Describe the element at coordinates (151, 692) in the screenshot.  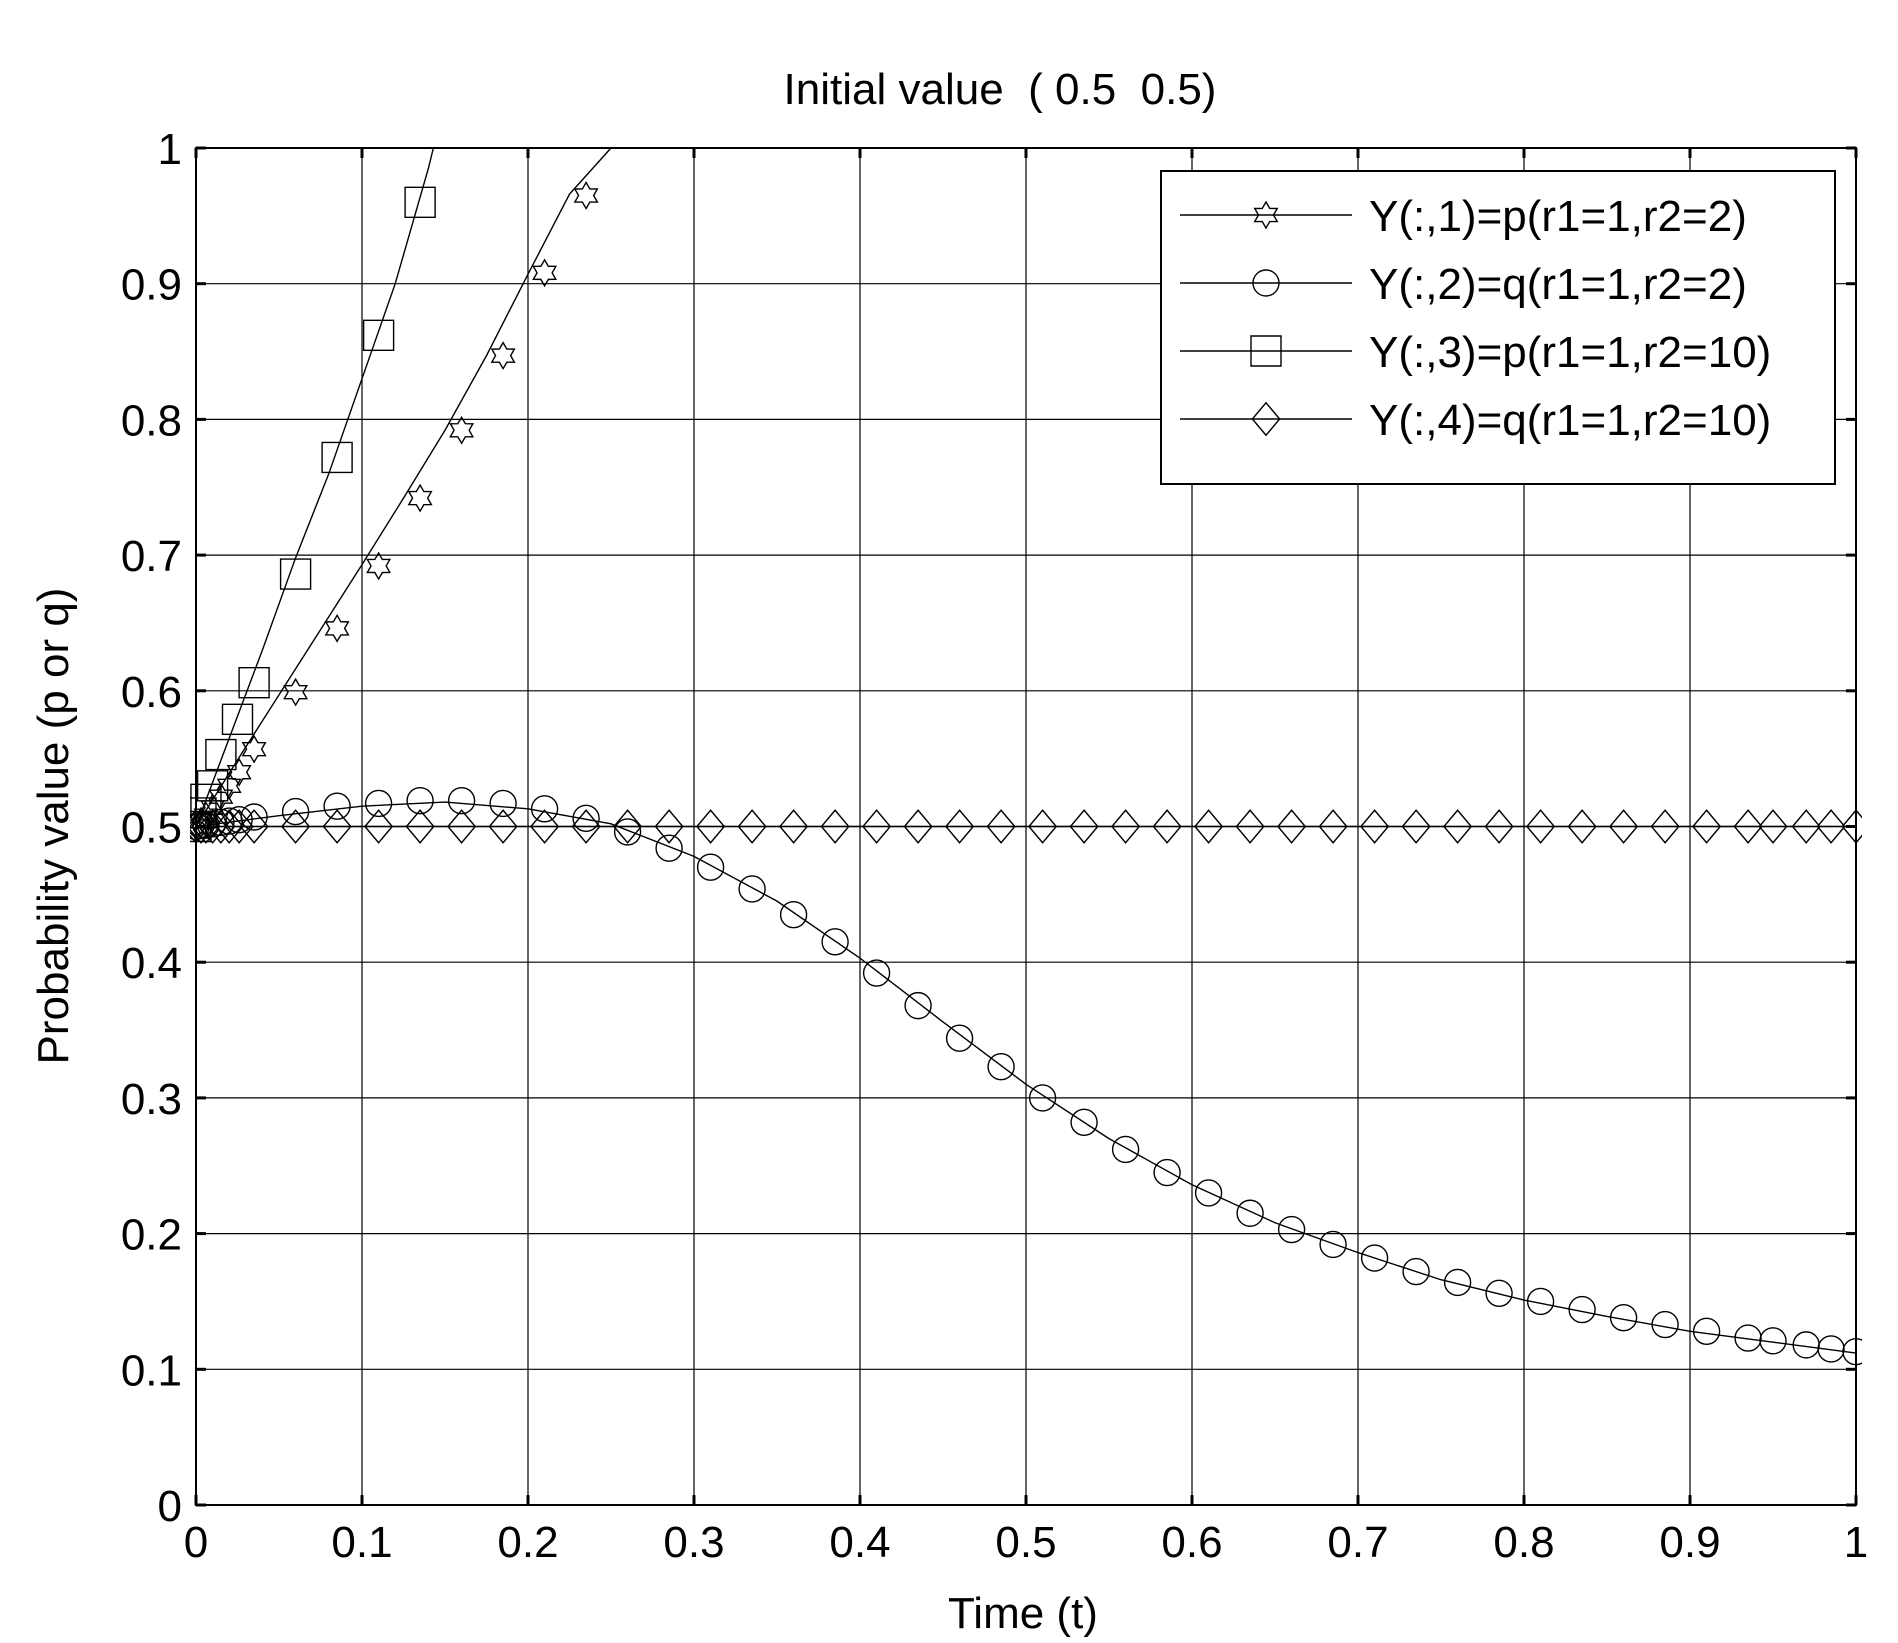
I see `y-tick-label: 0.6` at that location.